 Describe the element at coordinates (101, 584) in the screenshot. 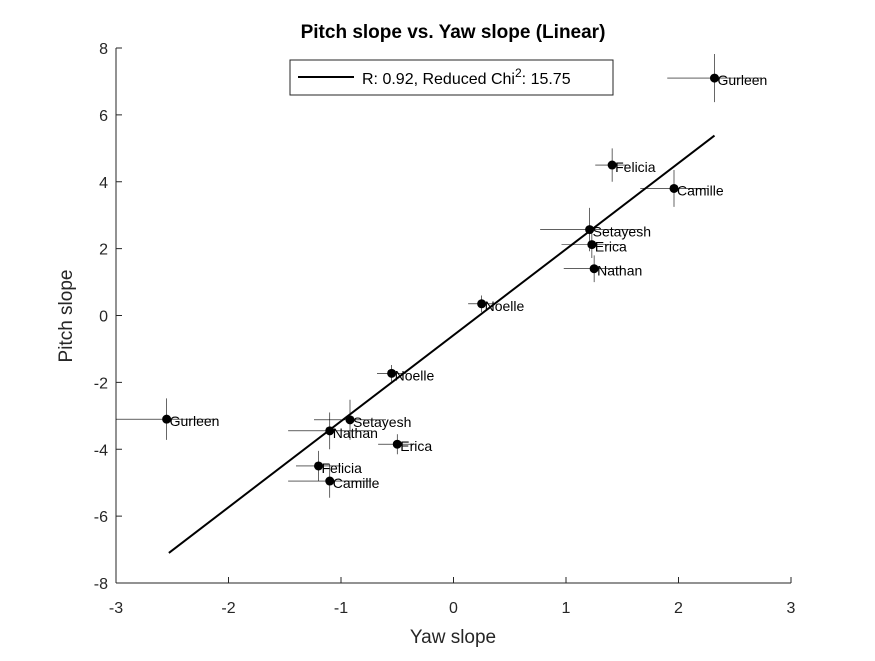

I see `y-tick-label: -8` at that location.